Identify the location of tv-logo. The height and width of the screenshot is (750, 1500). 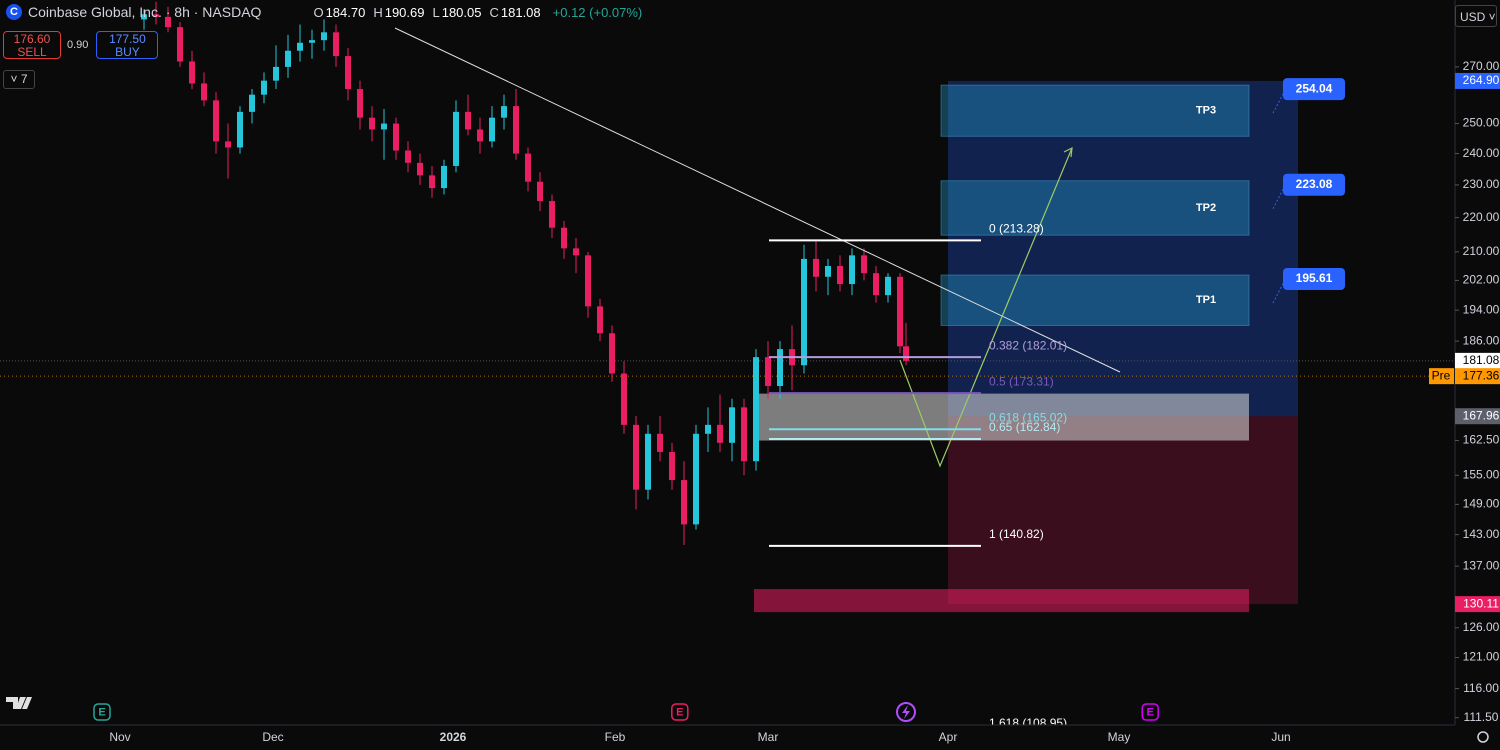
(19, 703).